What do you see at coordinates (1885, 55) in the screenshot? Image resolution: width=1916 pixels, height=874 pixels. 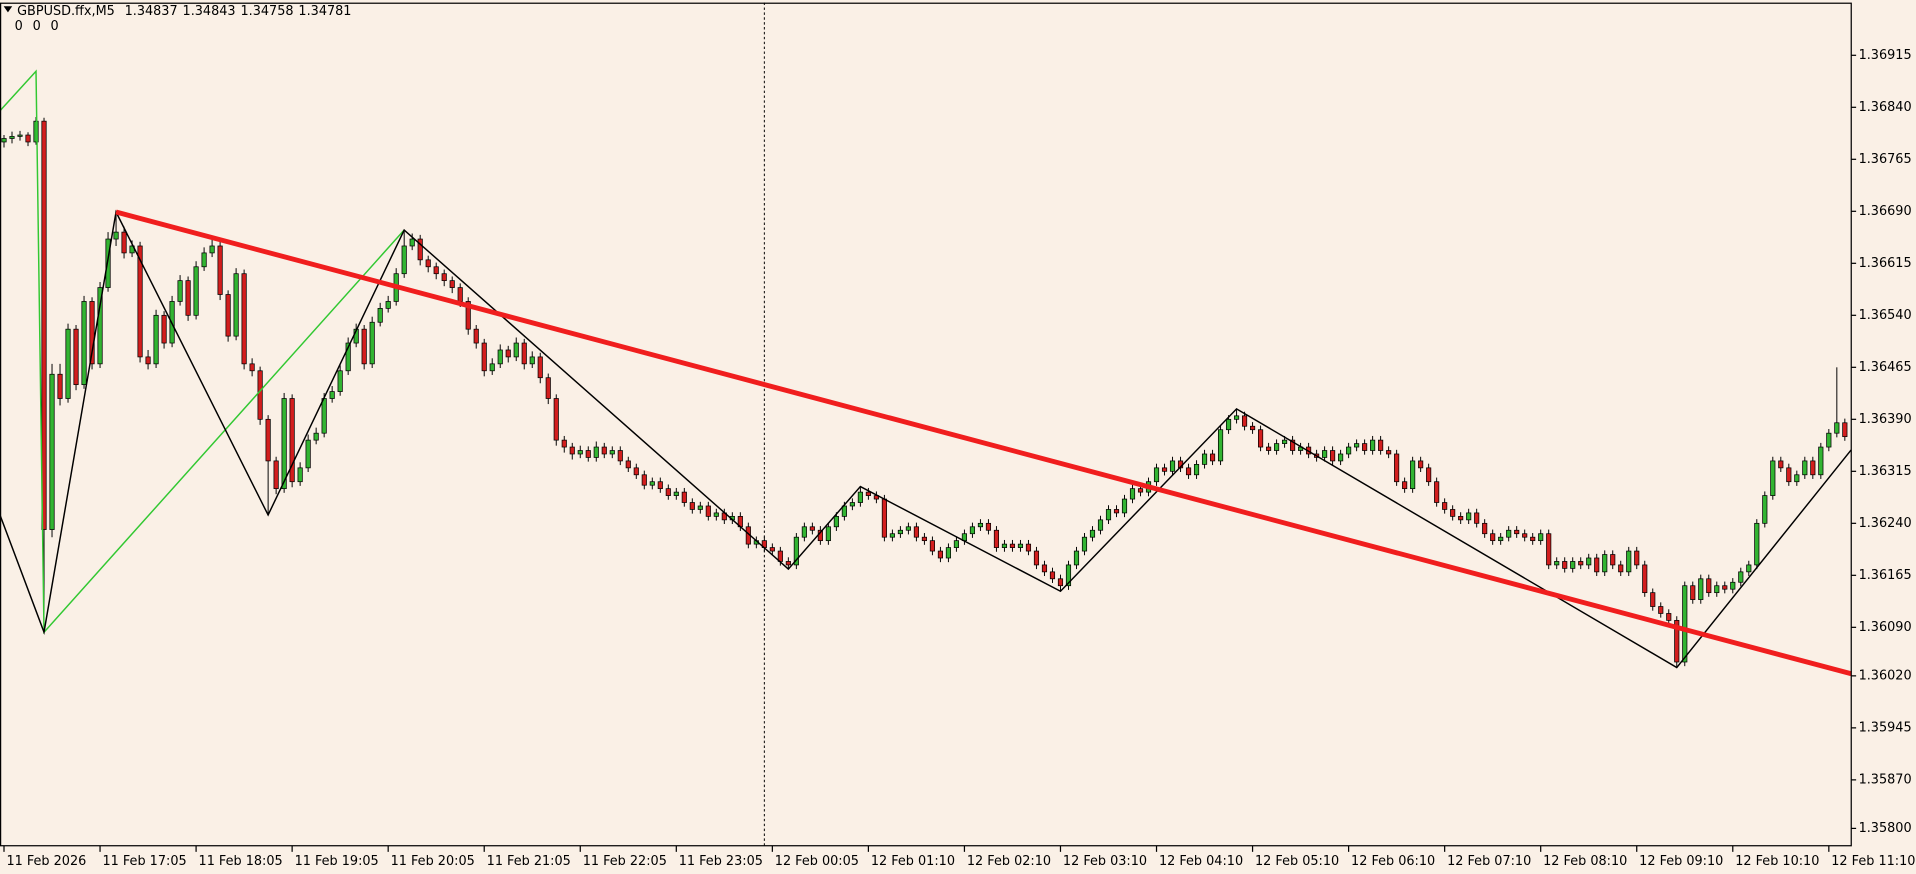 I see `y-tick-label: 1.36915` at bounding box center [1885, 55].